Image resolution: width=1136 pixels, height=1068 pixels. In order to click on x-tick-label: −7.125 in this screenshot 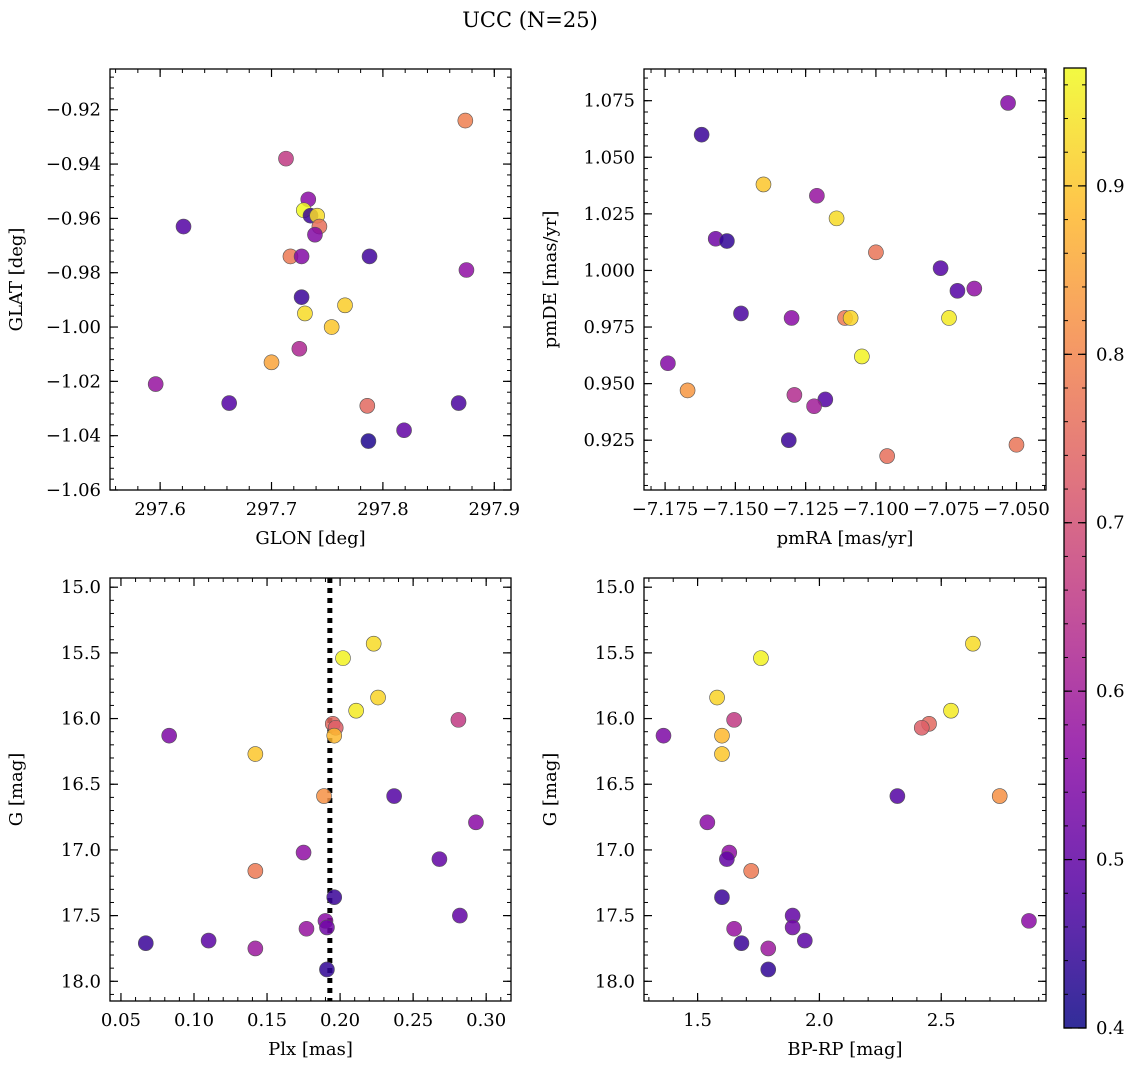, I will do `click(805, 509)`.